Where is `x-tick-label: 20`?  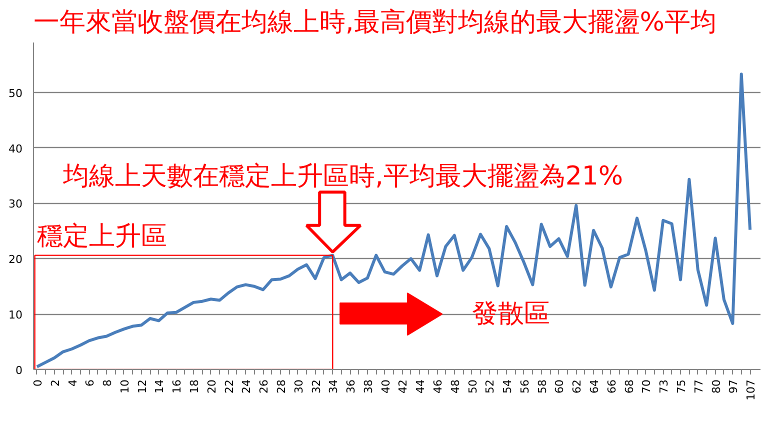 x-tick-label: 20 is located at coordinates (211, 386).